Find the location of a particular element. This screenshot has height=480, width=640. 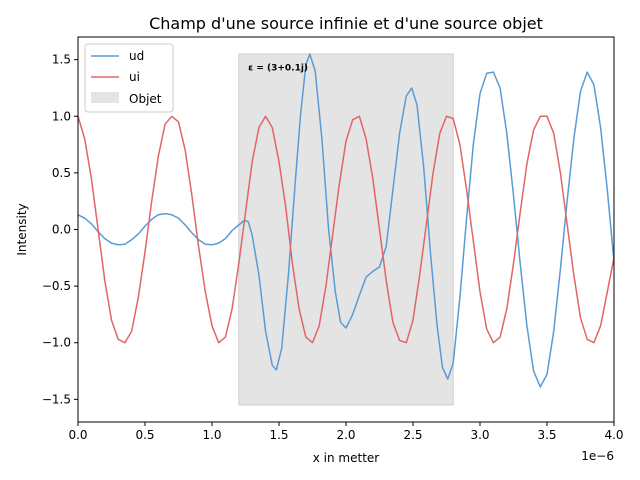

y-tick-label: 1.5 is located at coordinates (61, 60).